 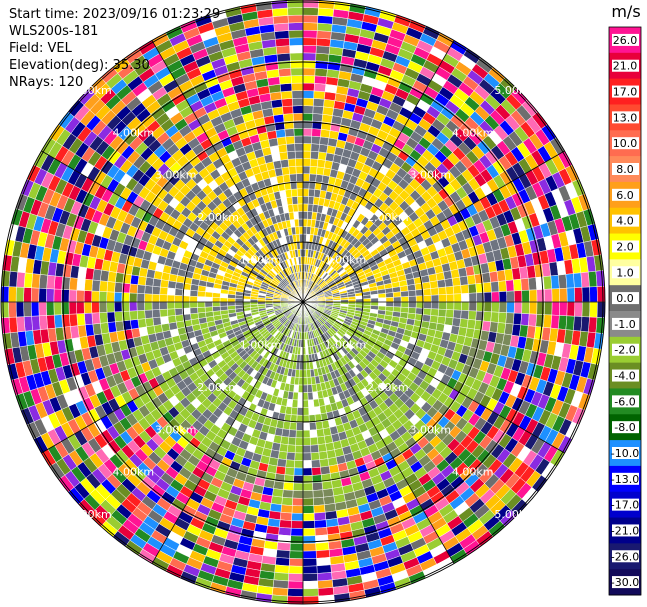 What do you see at coordinates (625, 298) in the screenshot?
I see `colorbar-tick-label: 0.0` at bounding box center [625, 298].